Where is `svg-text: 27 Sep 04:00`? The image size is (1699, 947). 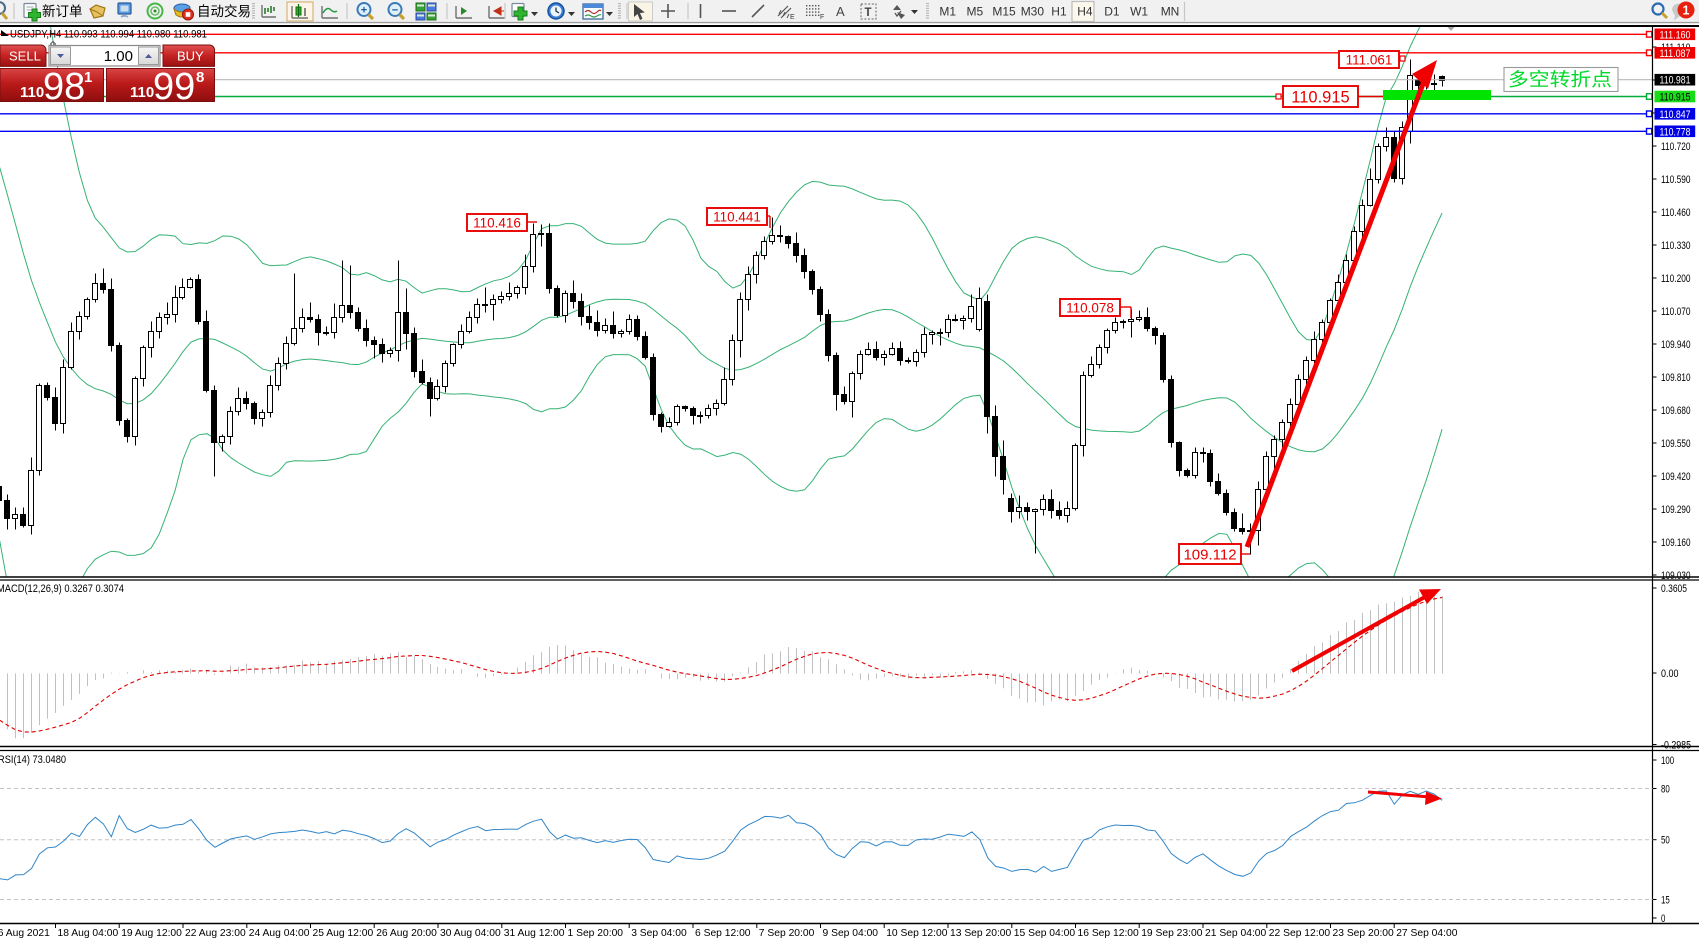 svg-text: 27 Sep 04:00 is located at coordinates (1427, 933).